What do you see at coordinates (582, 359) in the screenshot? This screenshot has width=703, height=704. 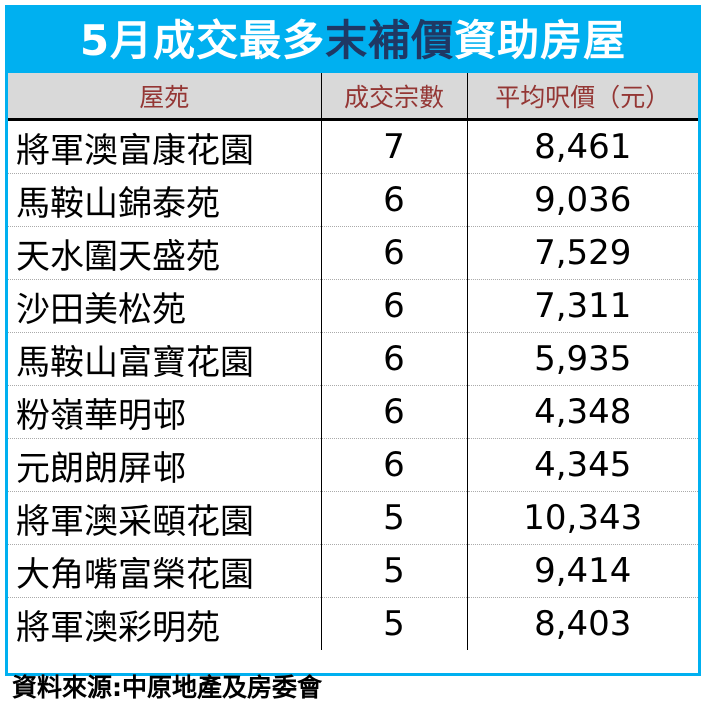 I see `price-cell: 5,935` at bounding box center [582, 359].